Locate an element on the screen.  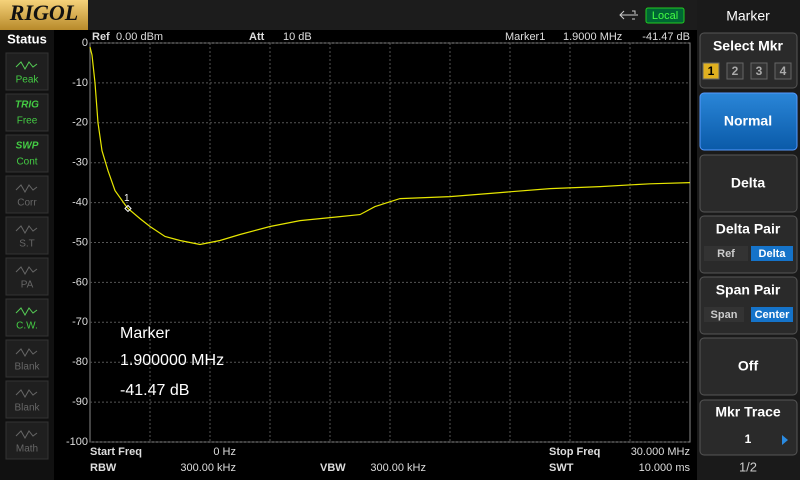
y-tick-label: 0 is located at coordinates (85, 43).